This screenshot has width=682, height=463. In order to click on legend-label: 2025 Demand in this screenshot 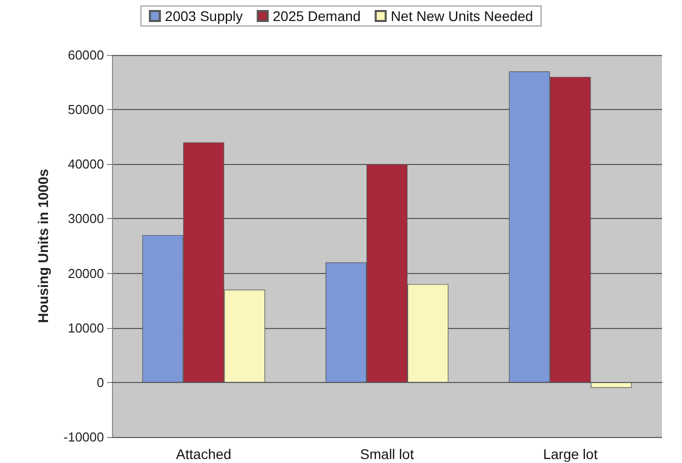, I will do `click(316, 16)`.